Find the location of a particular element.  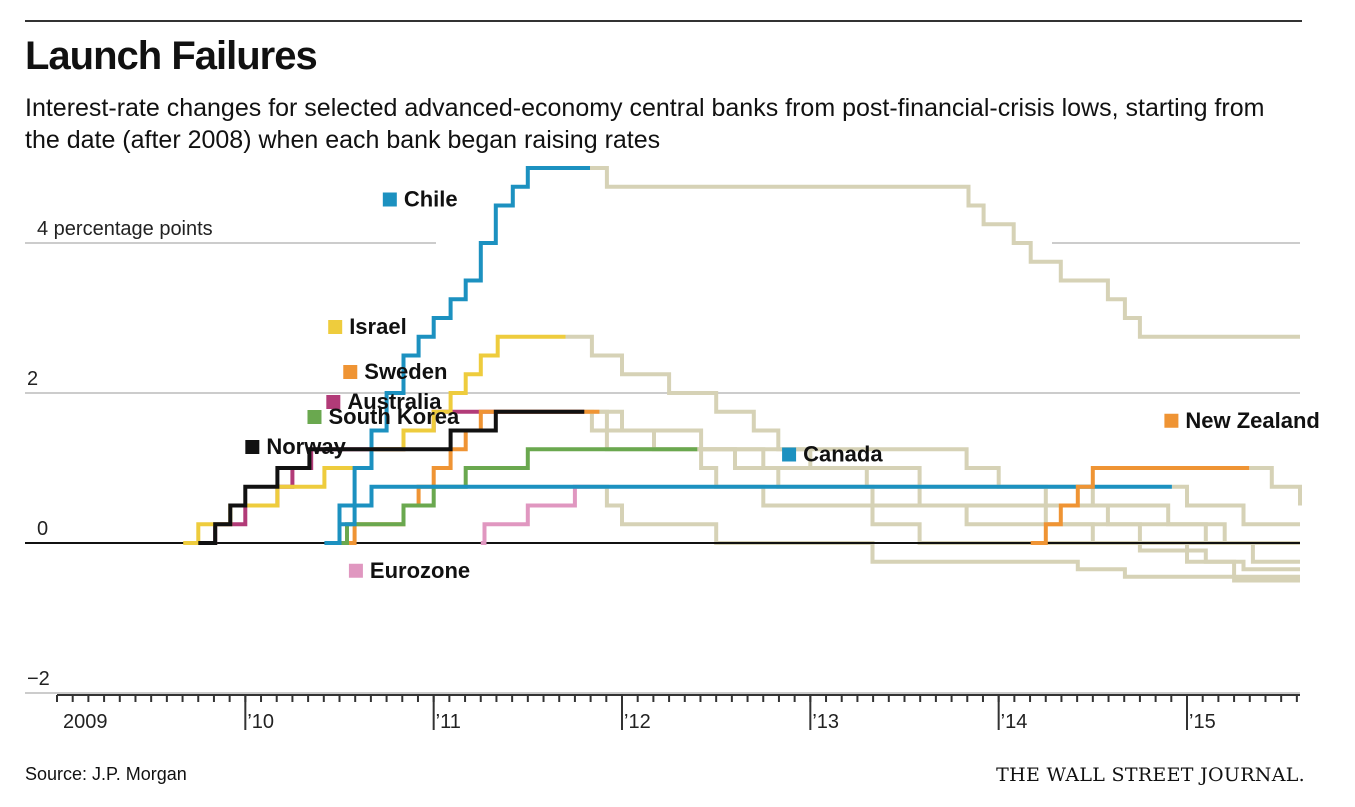

series-label: Chile is located at coordinates (431, 199).